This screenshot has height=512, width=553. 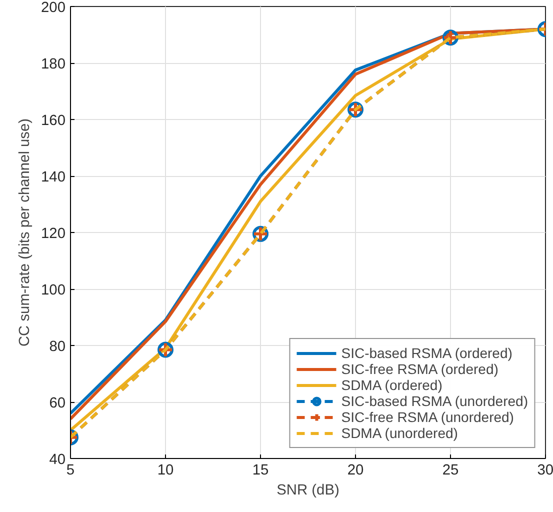 What do you see at coordinates (53, 8) in the screenshot?
I see `y-tick-label: 200` at bounding box center [53, 8].